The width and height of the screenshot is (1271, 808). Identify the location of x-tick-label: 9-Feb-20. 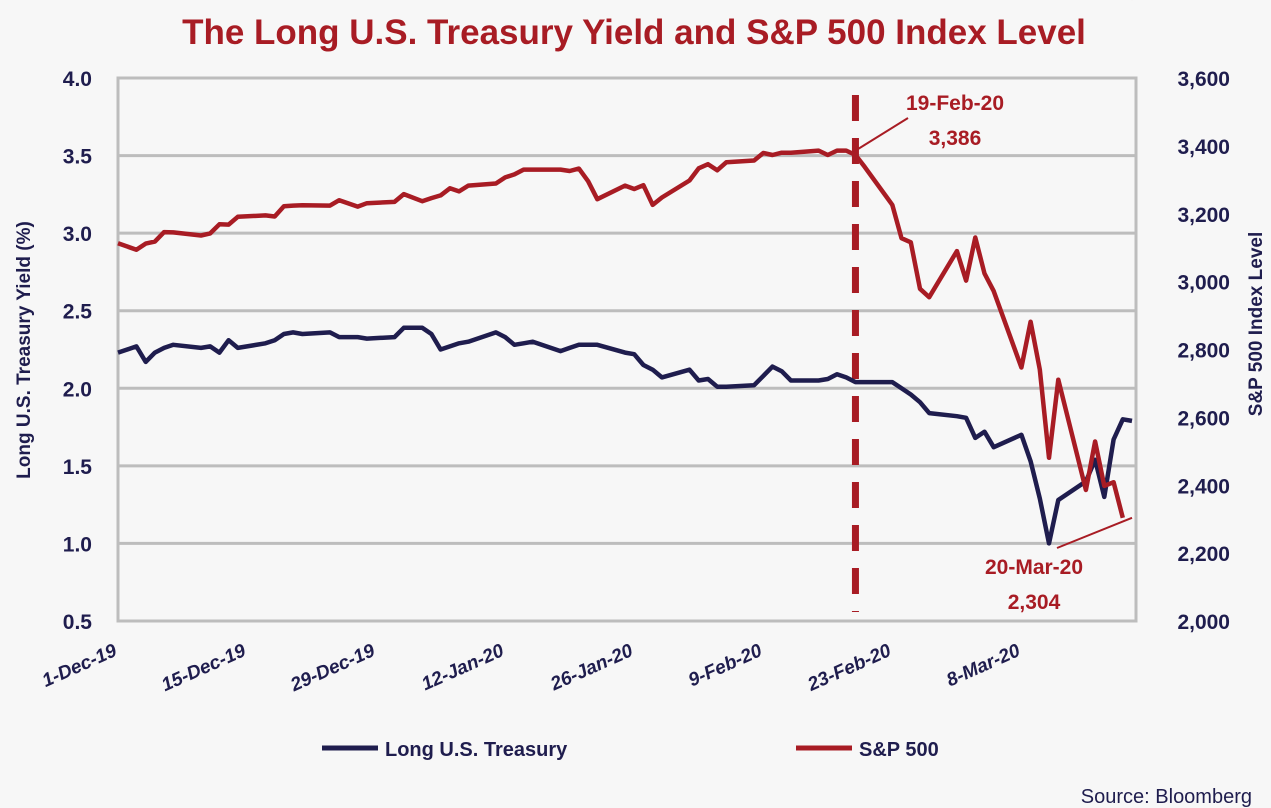
(725, 665).